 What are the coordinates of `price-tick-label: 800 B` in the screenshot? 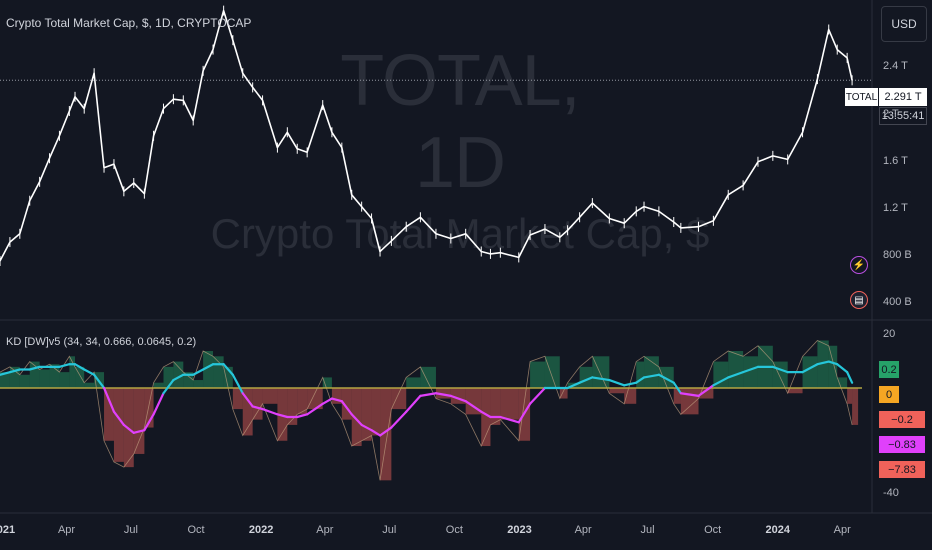 It's located at (897, 255).